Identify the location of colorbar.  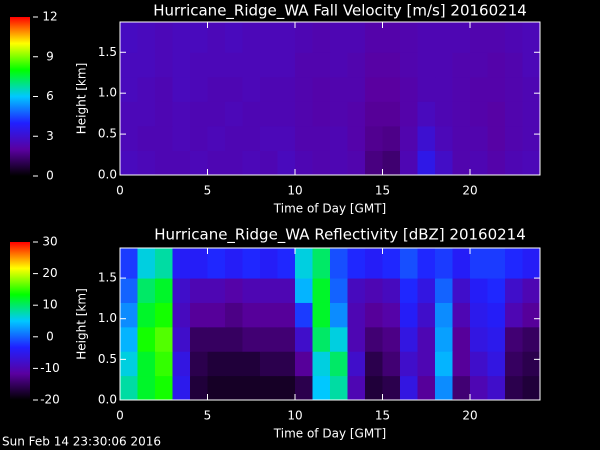
(20, 321).